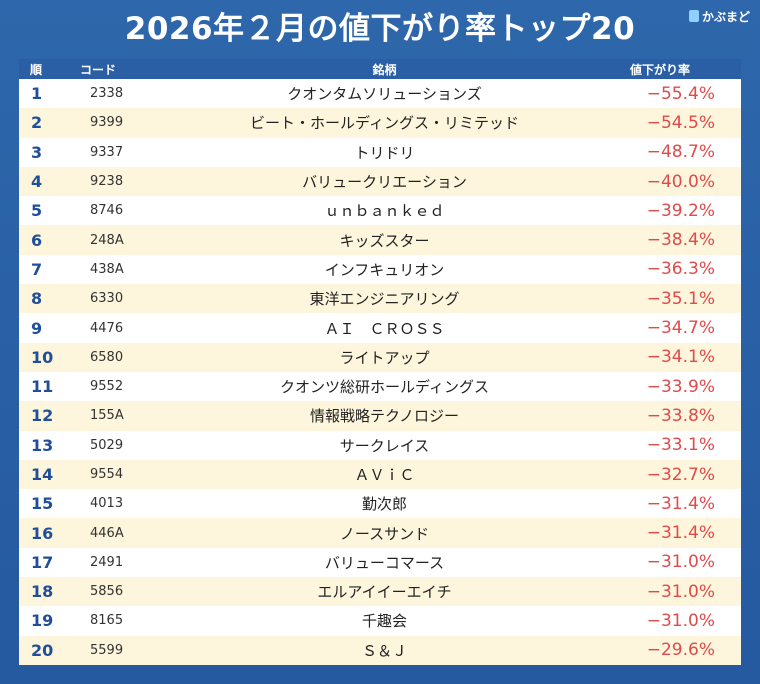 The image size is (760, 684). Describe the element at coordinates (384, 475) in the screenshot. I see `name-cell: ＡＶｉＣ` at that location.